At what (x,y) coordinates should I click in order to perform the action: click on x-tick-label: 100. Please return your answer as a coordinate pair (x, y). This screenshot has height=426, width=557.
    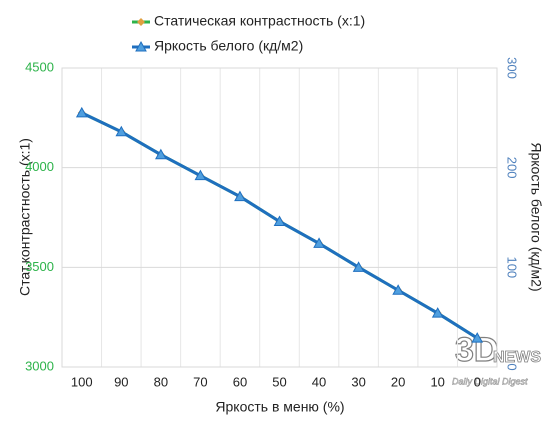
    Looking at the image, I should click on (82, 381).